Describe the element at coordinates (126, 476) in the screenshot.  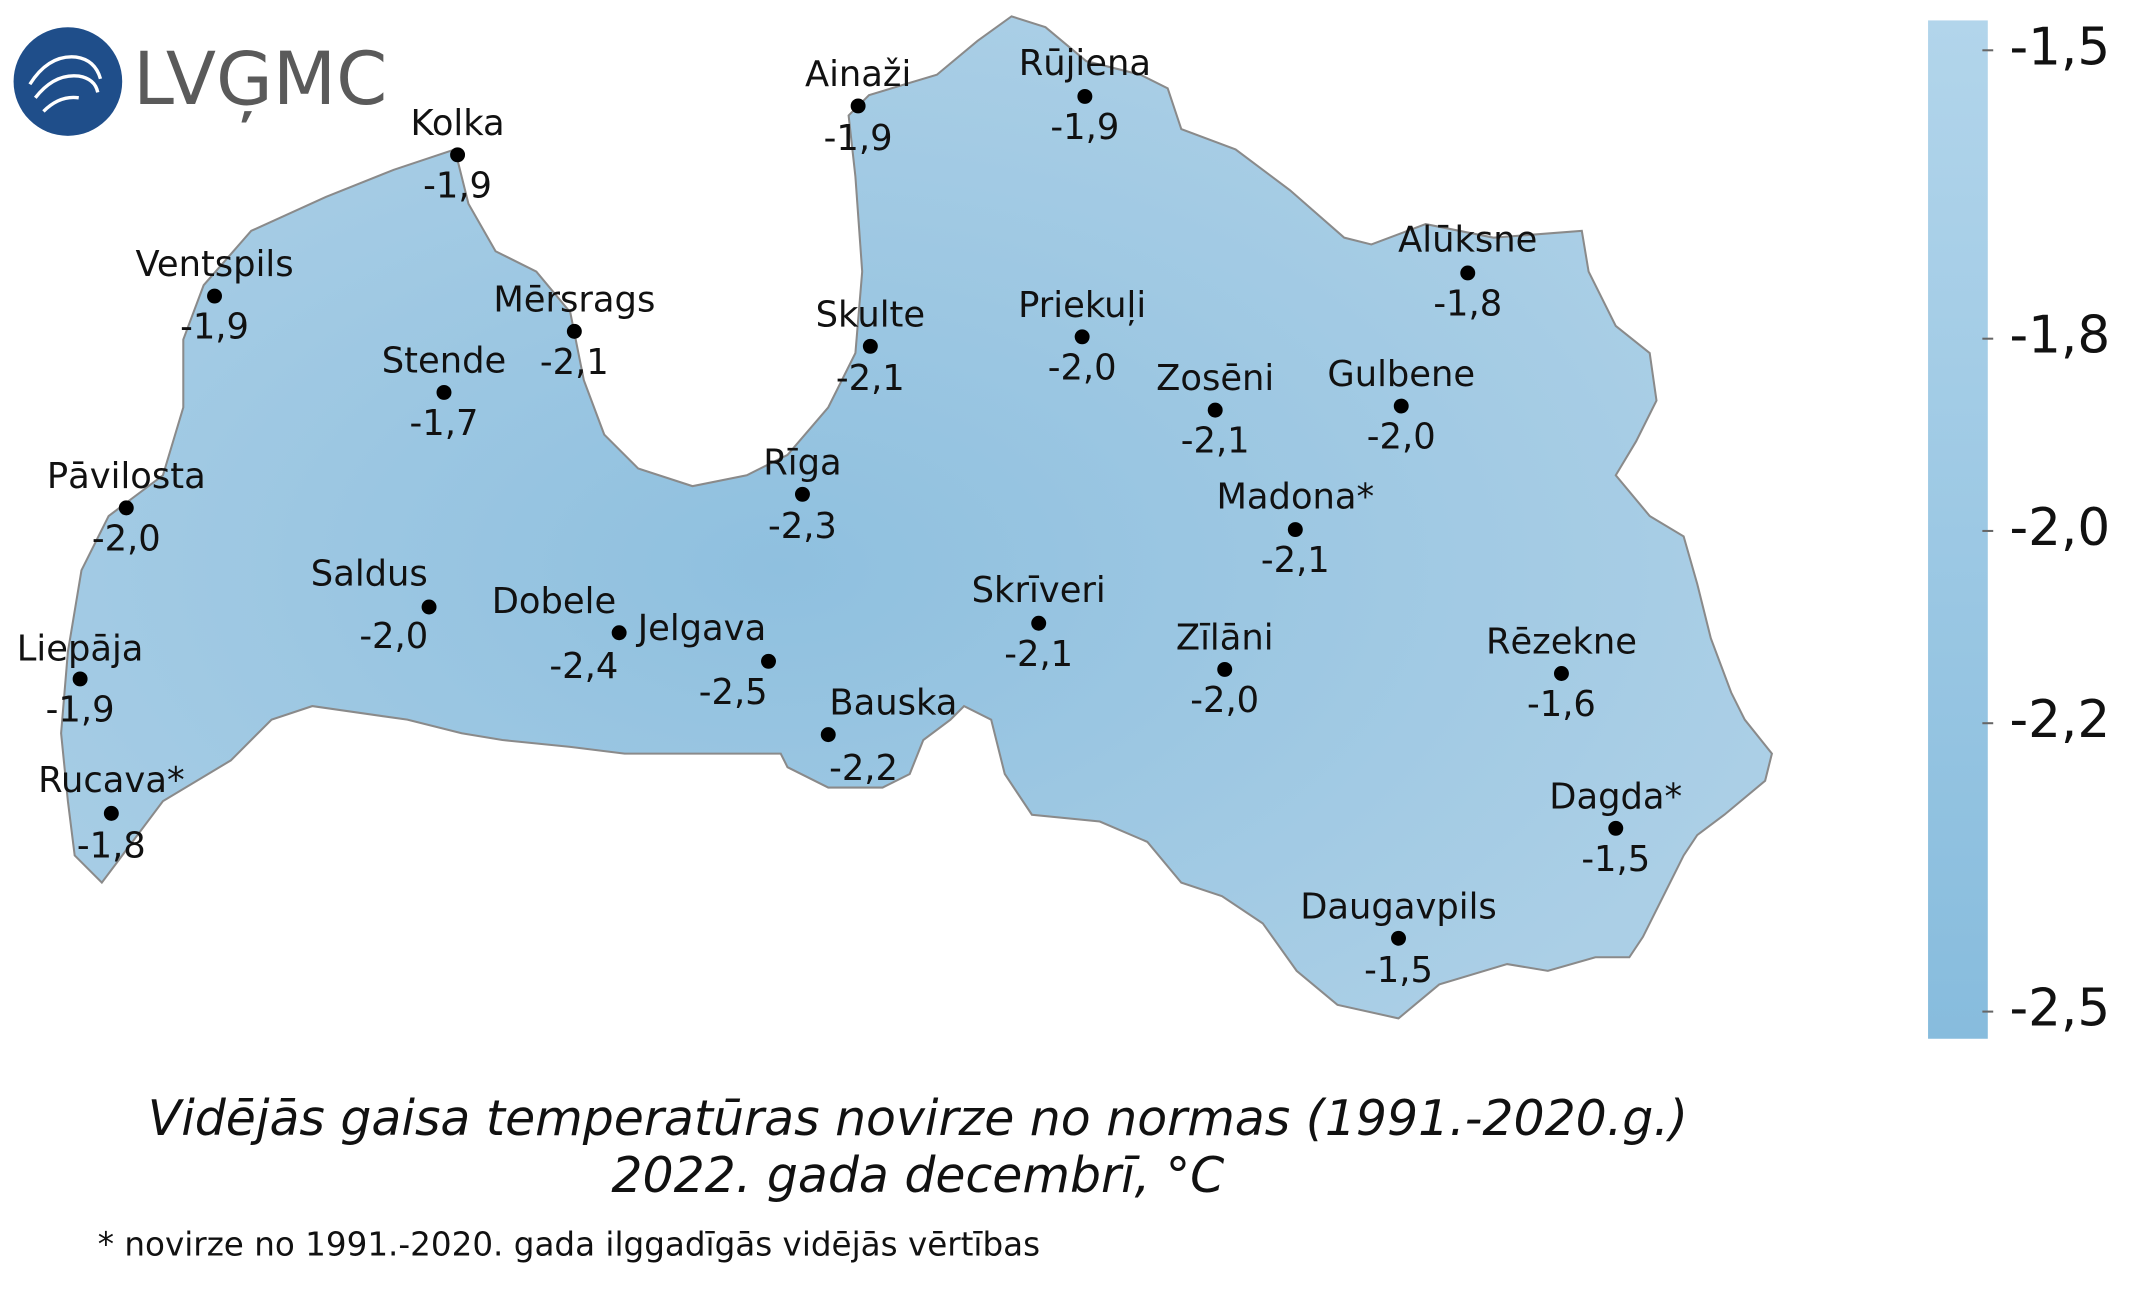
I see `station-name: Pāvilosta` at that location.